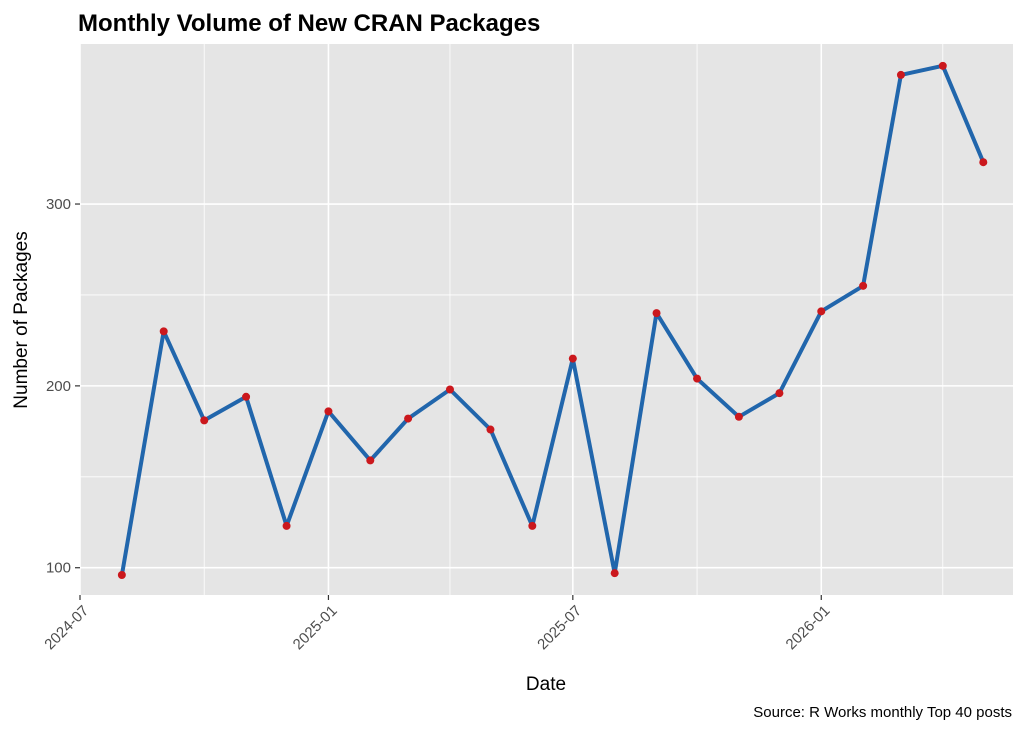  Describe the element at coordinates (21, 319) in the screenshot. I see `y-axis-title: Number of Packages` at that location.